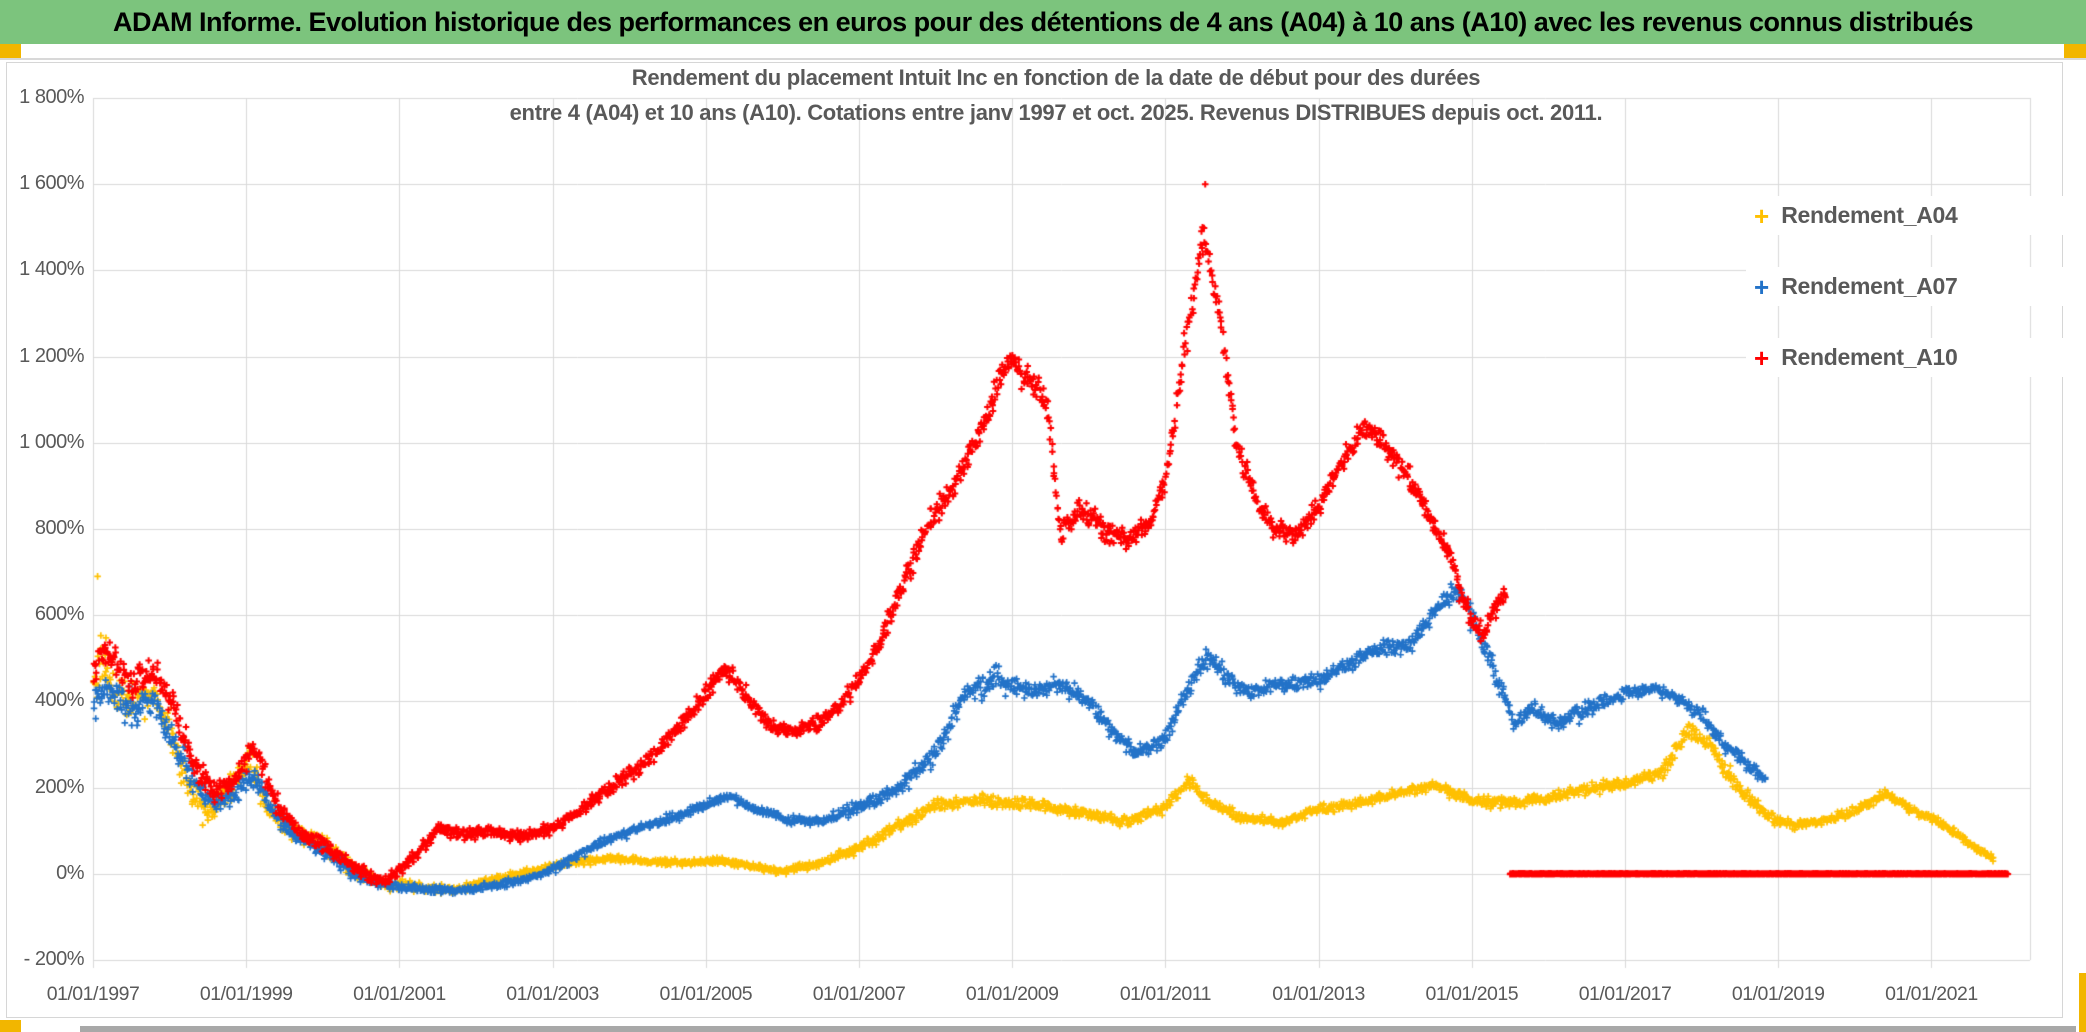 The image size is (2086, 1032). What do you see at coordinates (93, 994) in the screenshot?
I see `x-axis-label: 01/01/1997` at bounding box center [93, 994].